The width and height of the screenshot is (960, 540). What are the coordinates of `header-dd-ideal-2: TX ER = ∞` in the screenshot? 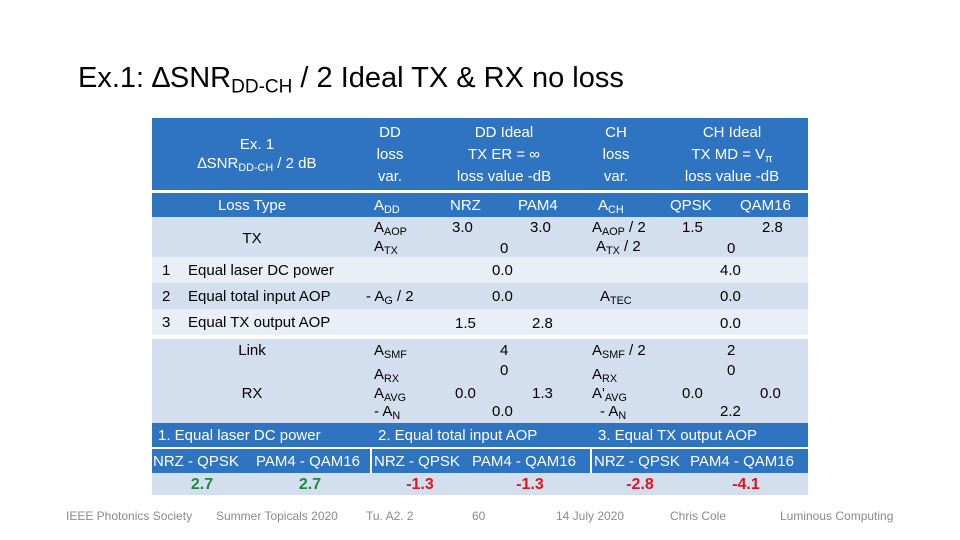 It's located at (504, 154).